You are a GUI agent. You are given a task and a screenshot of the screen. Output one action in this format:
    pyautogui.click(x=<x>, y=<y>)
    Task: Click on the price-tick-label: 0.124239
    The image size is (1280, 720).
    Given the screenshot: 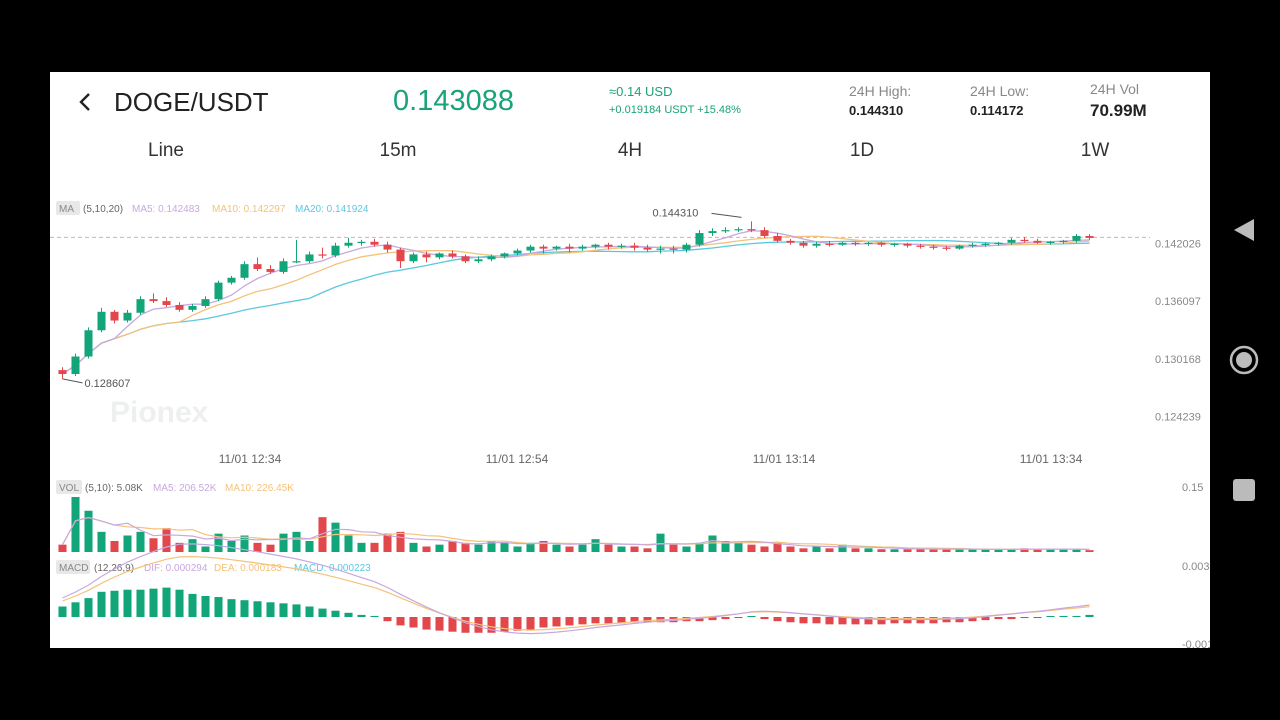 What is the action you would take?
    pyautogui.click(x=1178, y=417)
    